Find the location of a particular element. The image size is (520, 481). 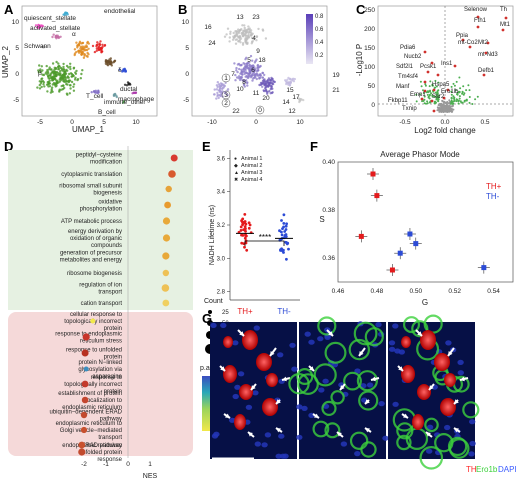

gsea-term-label: phosphorylation is located at coordinates (101, 210).